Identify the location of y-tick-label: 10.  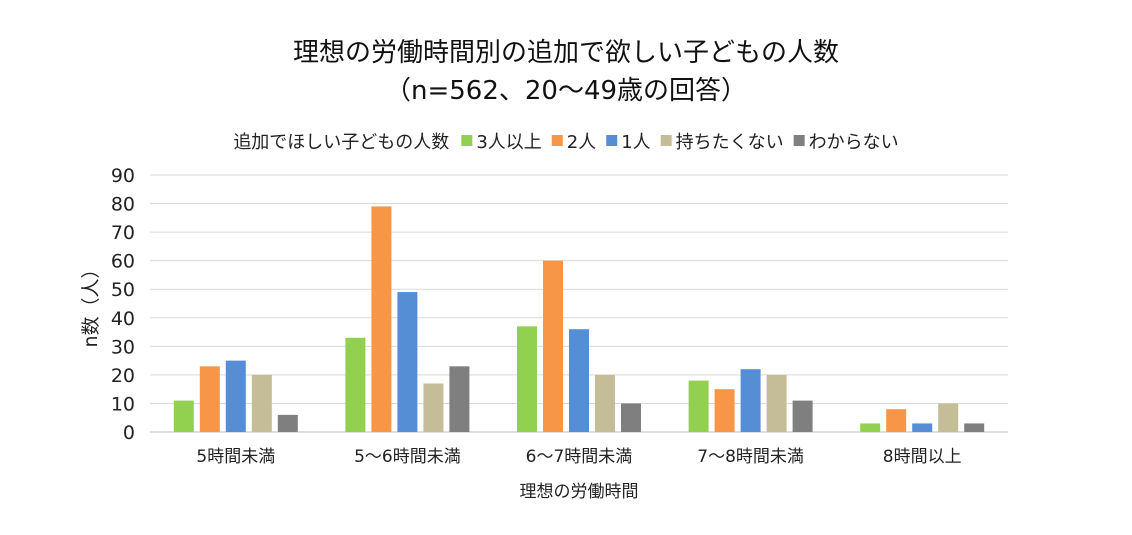
(123, 404).